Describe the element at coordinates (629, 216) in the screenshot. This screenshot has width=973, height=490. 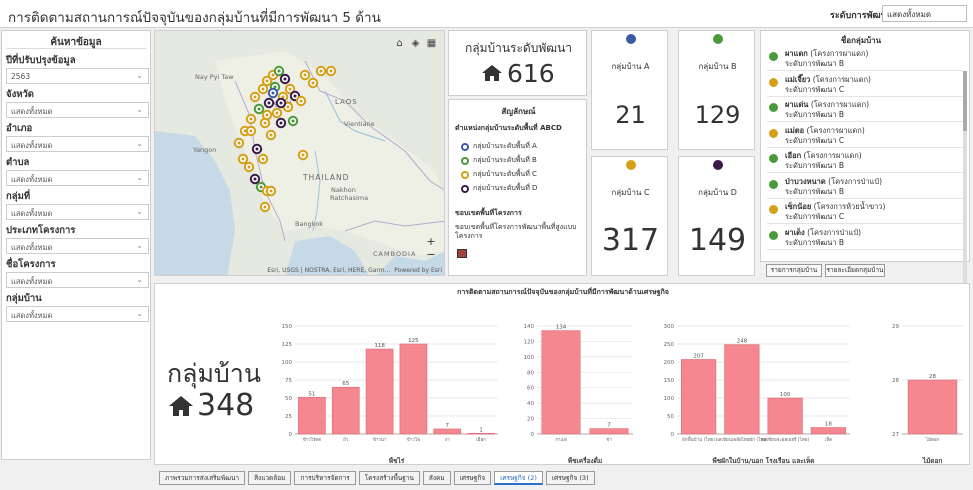
I see `stat-card: กลุ่มบ้าน C 317` at that location.